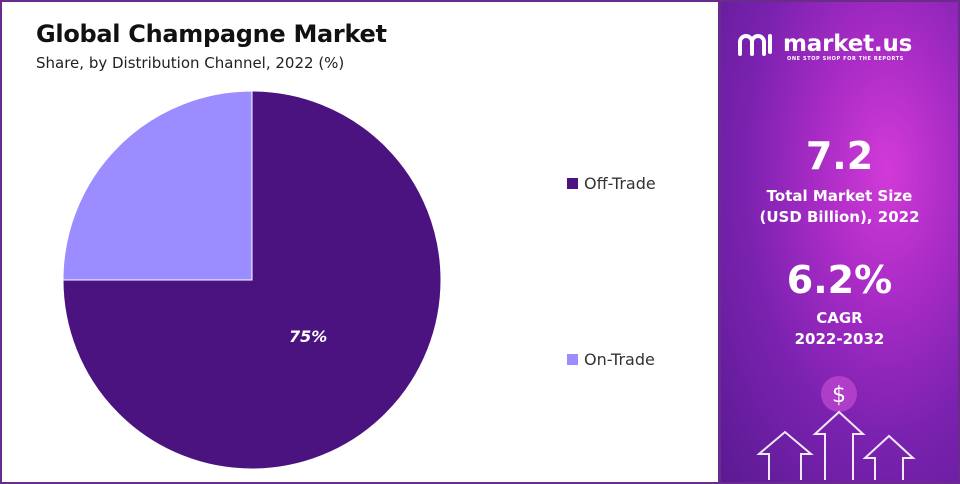 The height and width of the screenshot is (484, 960). Describe the element at coordinates (620, 183) in the screenshot. I see `legend-label-off-trade: Off-Trade` at that location.